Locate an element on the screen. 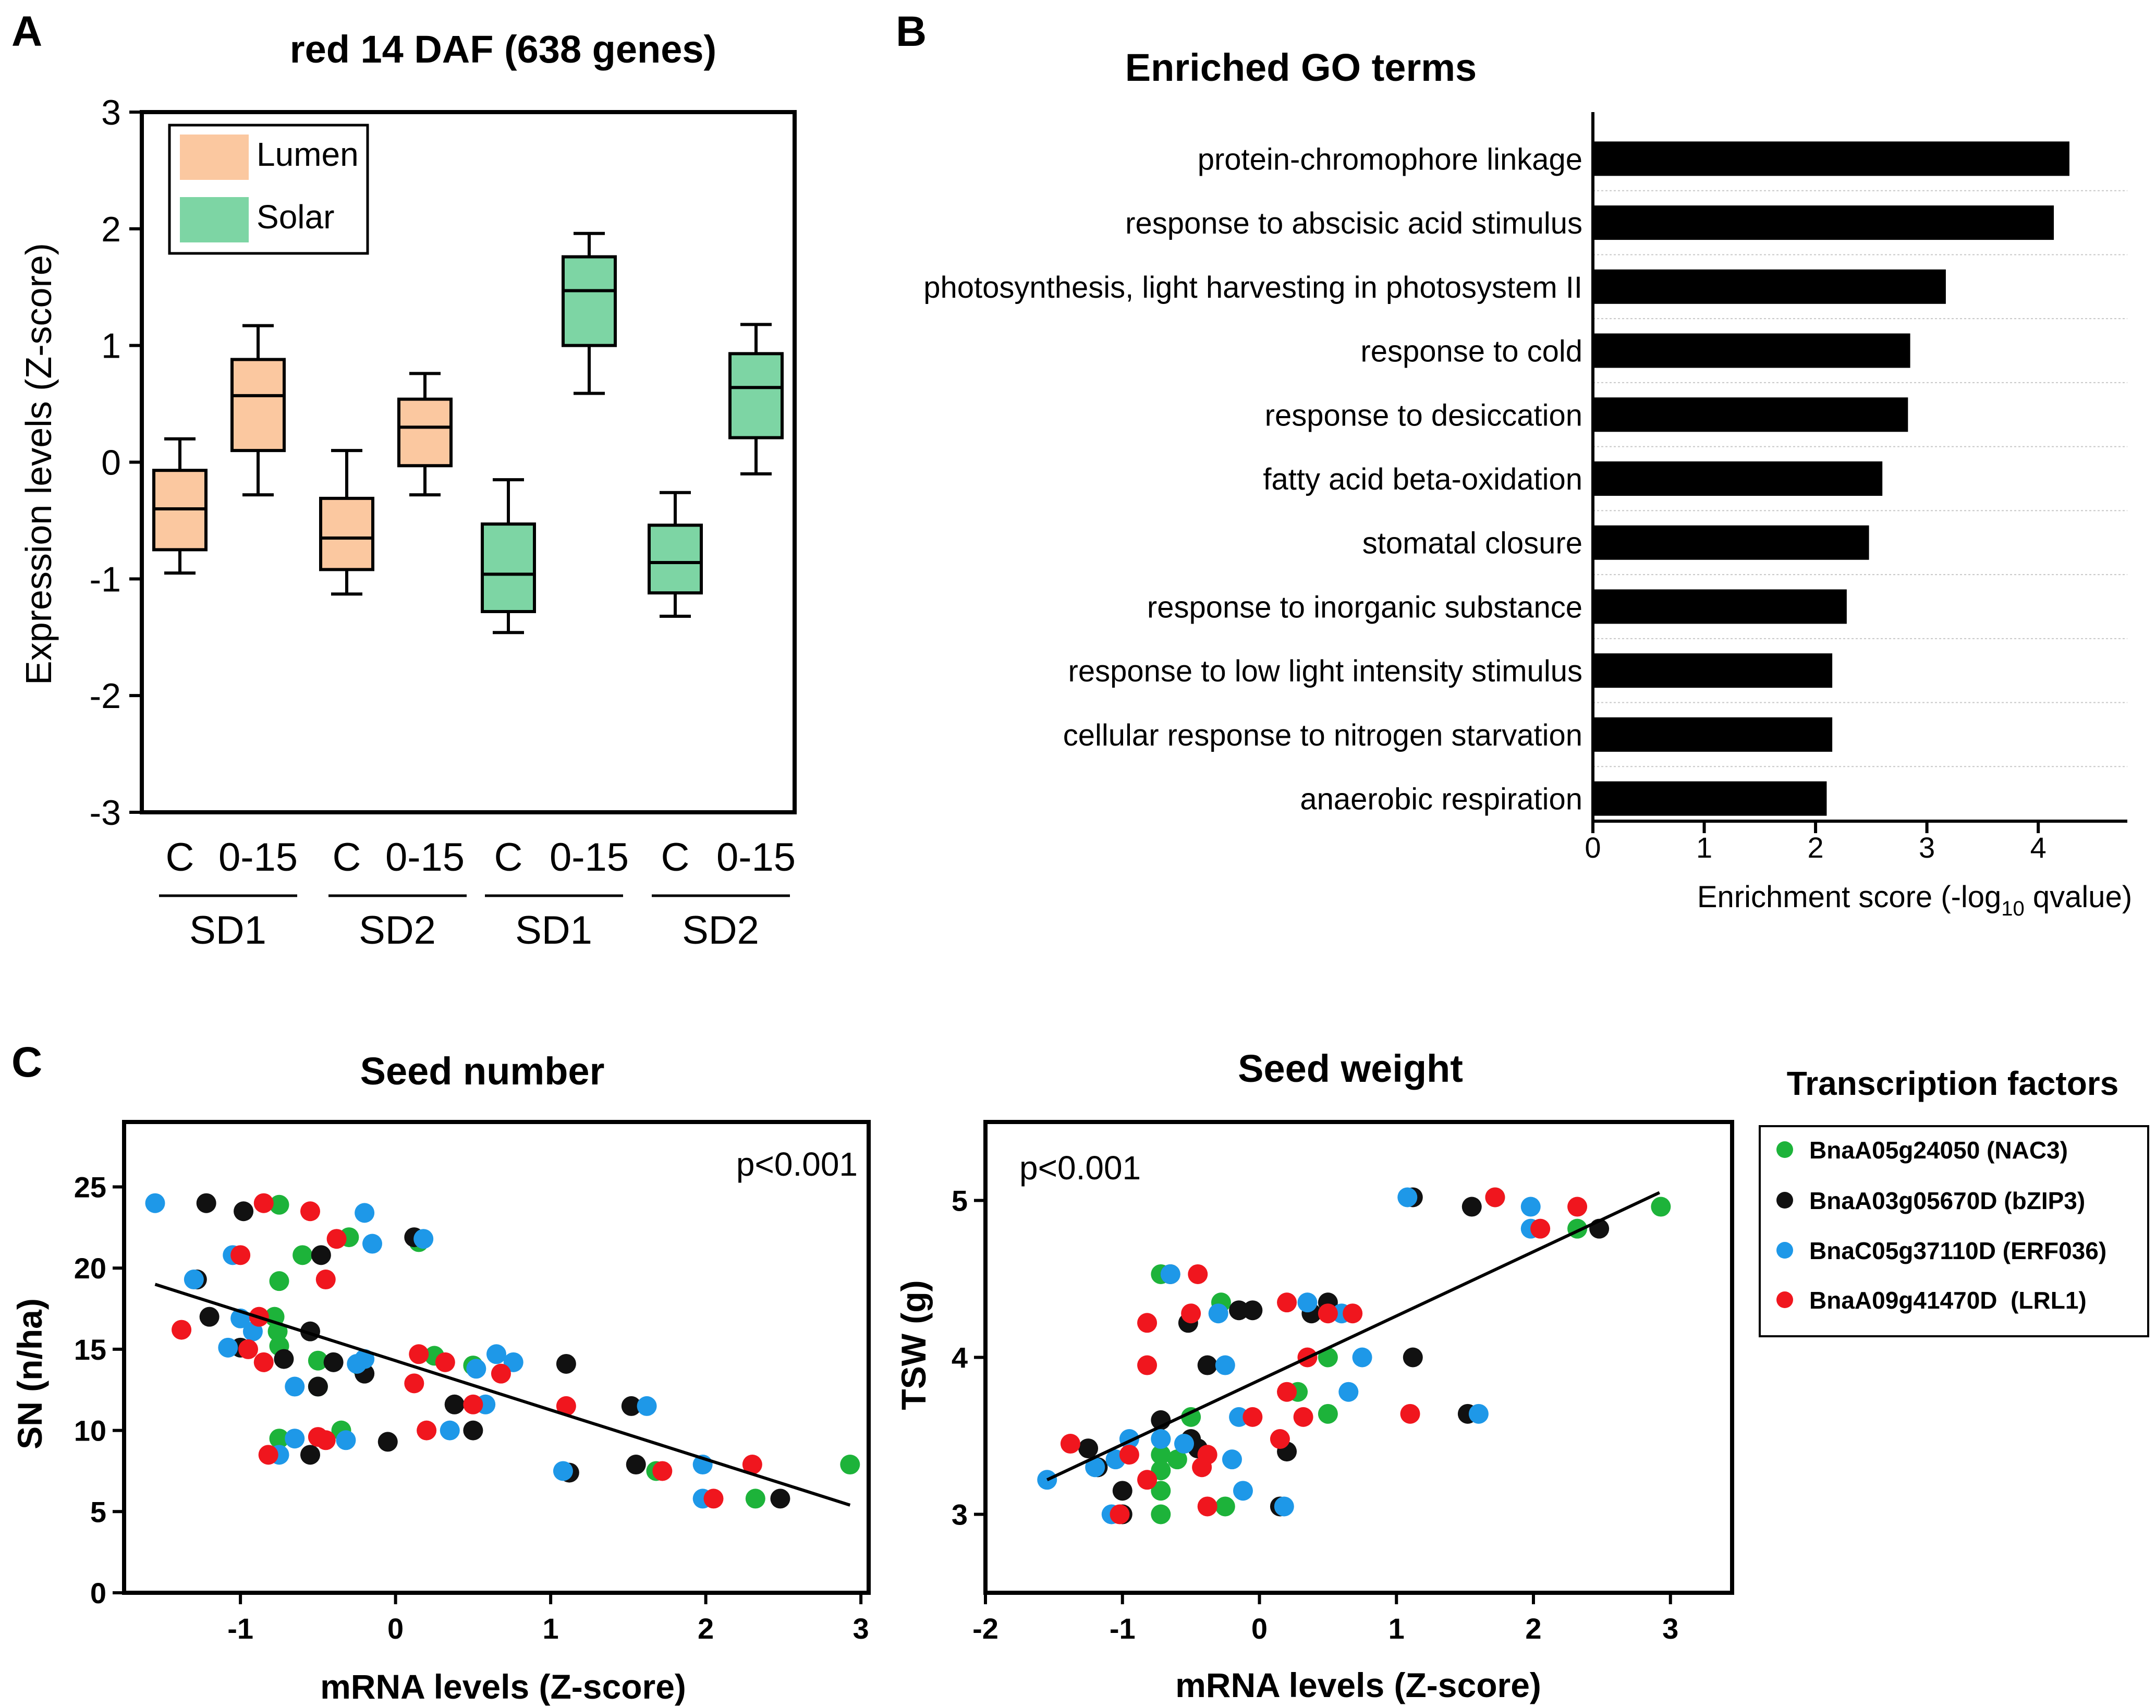  x-tick-label-2: 1 is located at coordinates (551, 1628).